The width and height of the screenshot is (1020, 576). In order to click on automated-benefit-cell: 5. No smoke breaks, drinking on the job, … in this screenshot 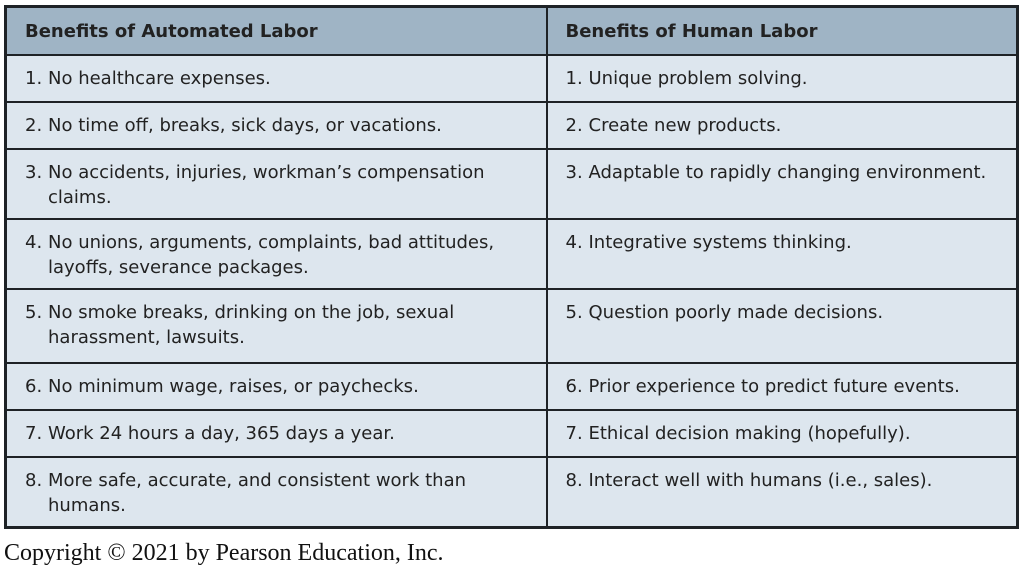, I will do `click(276, 326)`.